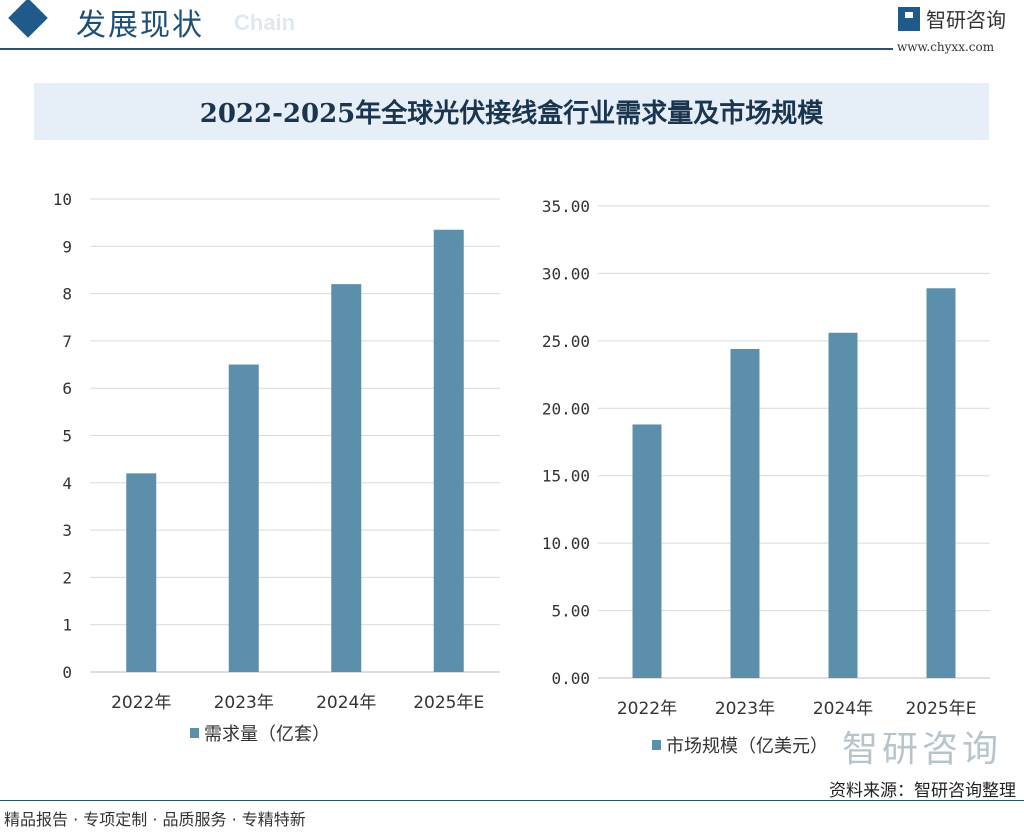  I want to click on y-tick-label: 7, so click(67, 341).